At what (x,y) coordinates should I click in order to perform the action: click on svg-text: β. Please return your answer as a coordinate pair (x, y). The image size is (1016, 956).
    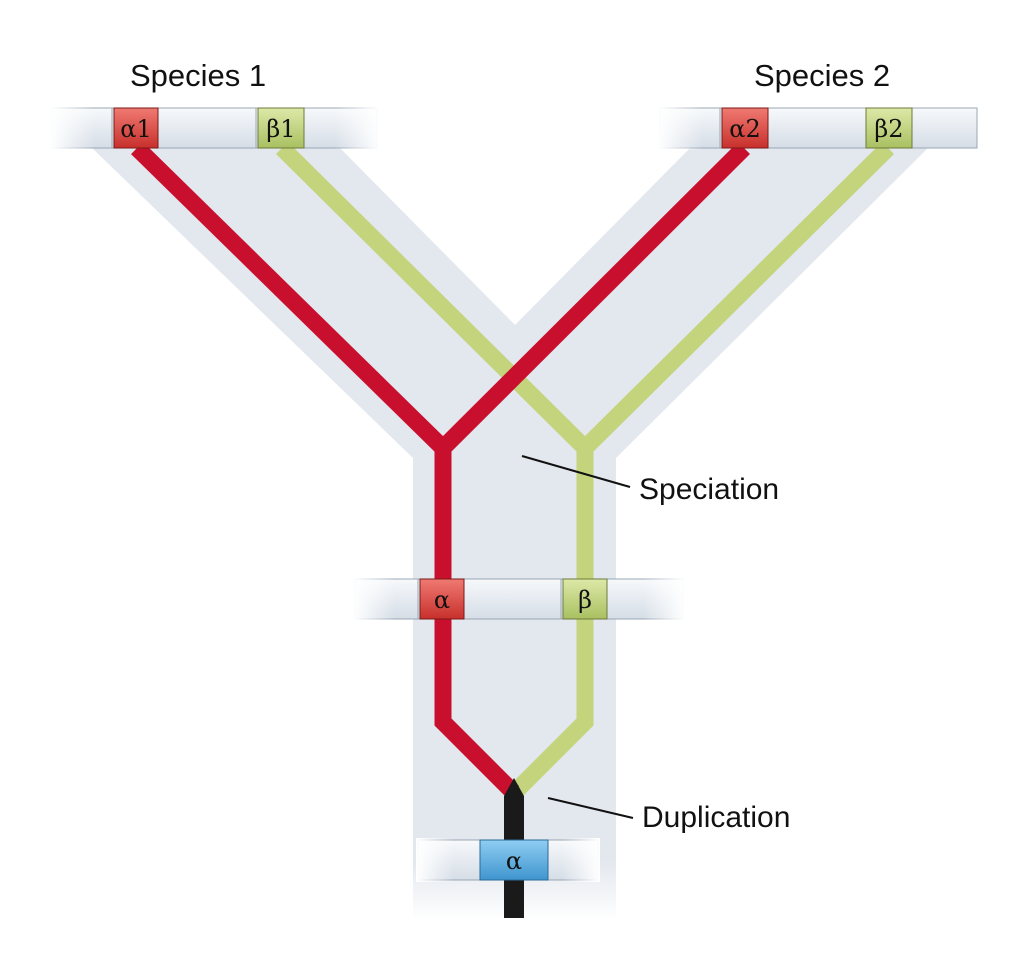
    Looking at the image, I should click on (585, 600).